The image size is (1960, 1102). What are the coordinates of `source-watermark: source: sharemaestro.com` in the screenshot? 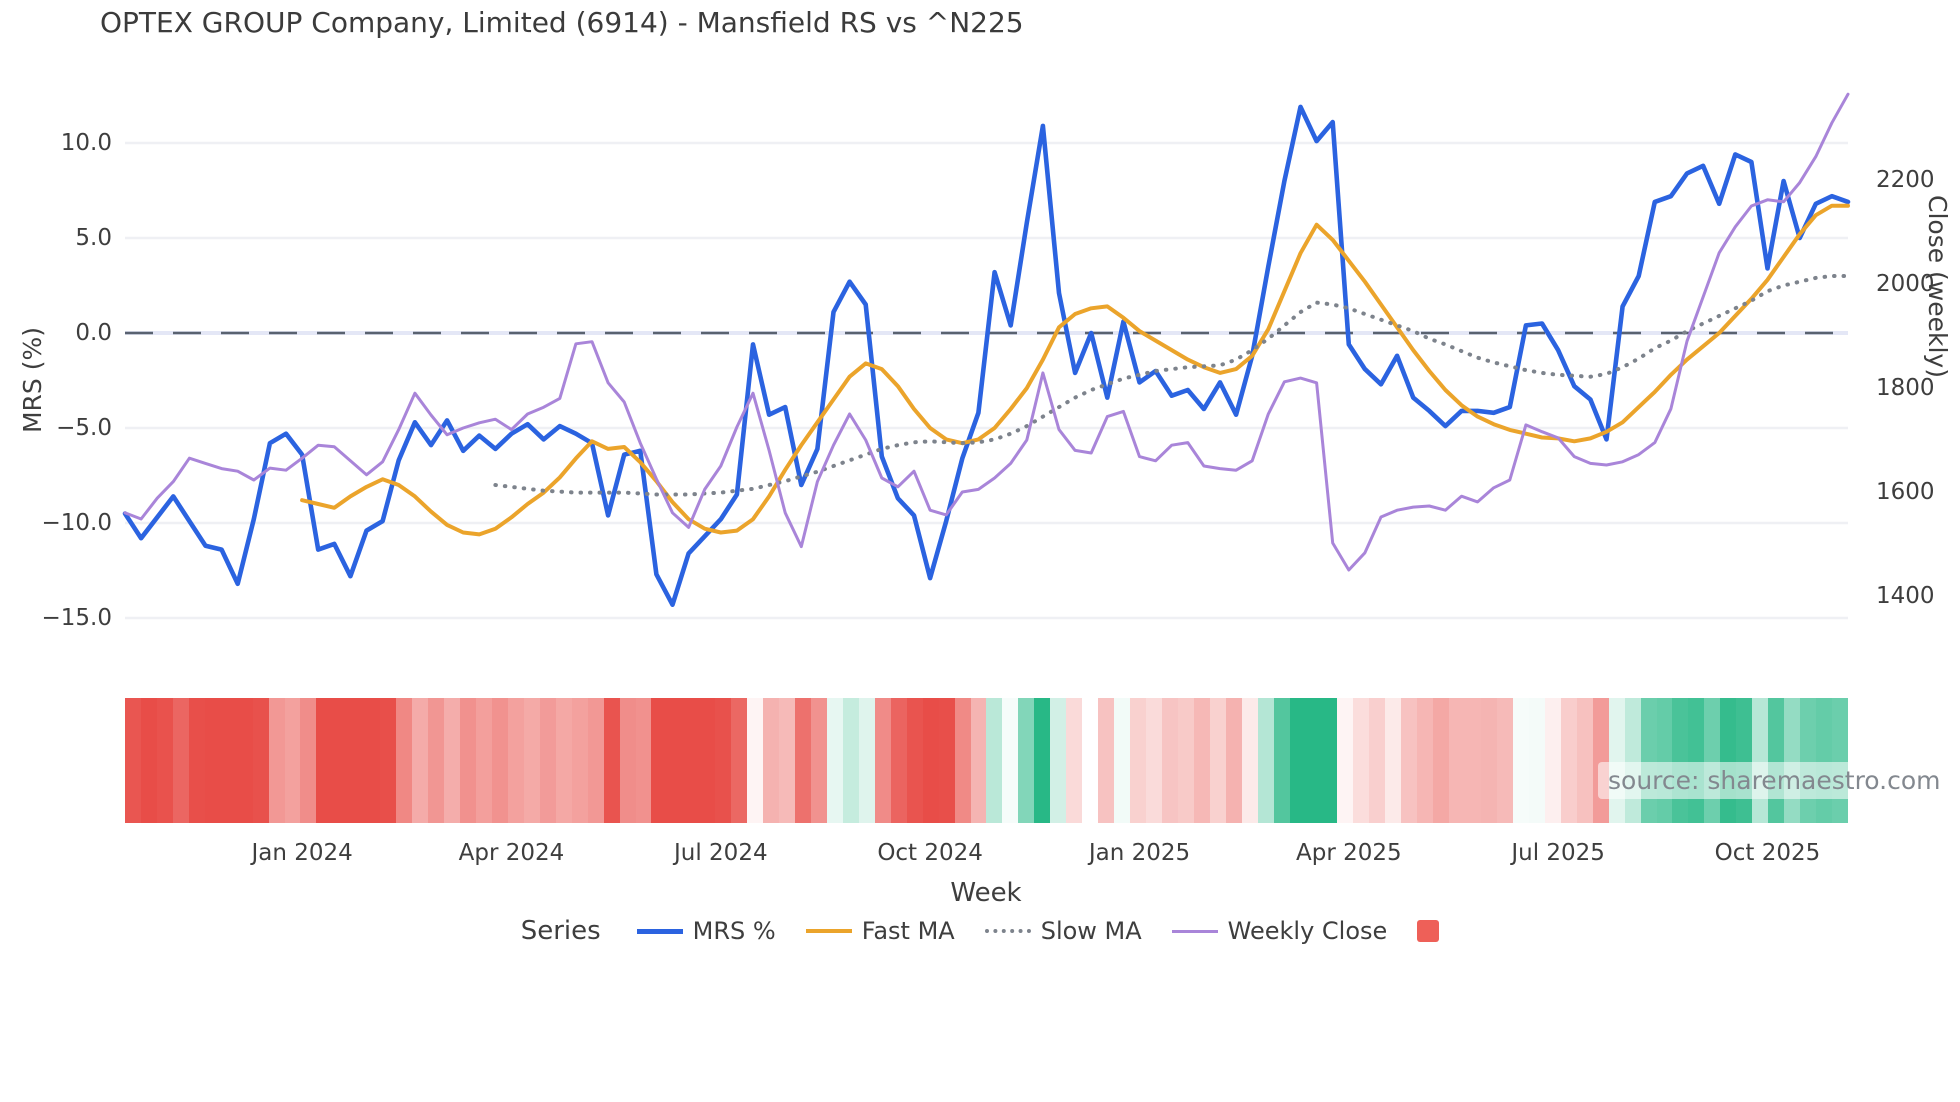 It's located at (1774, 780).